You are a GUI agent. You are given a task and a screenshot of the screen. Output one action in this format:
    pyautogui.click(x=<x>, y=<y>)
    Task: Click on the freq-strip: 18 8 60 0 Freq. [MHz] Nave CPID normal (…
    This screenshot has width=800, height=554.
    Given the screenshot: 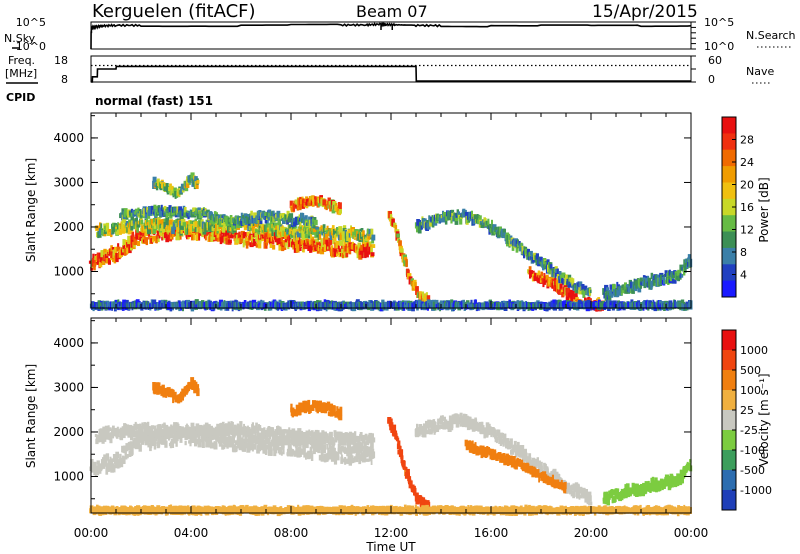 What is the action you would take?
    pyautogui.click(x=389, y=81)
    